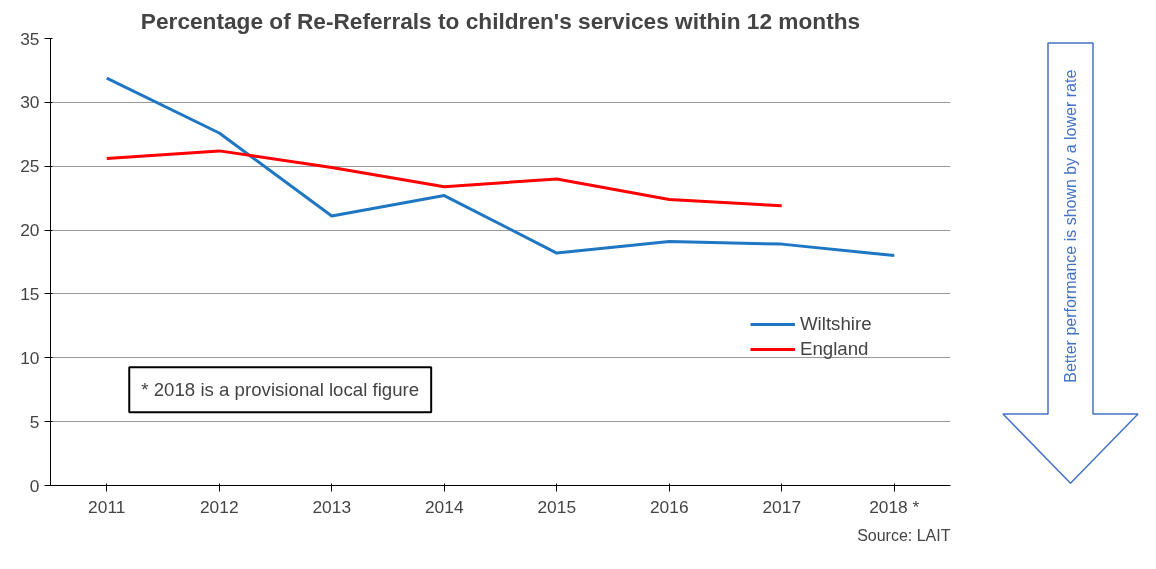 This screenshot has width=1156, height=569. Describe the element at coordinates (280, 390) in the screenshot. I see `annotation: * 2018 is a provisional local figure` at that location.